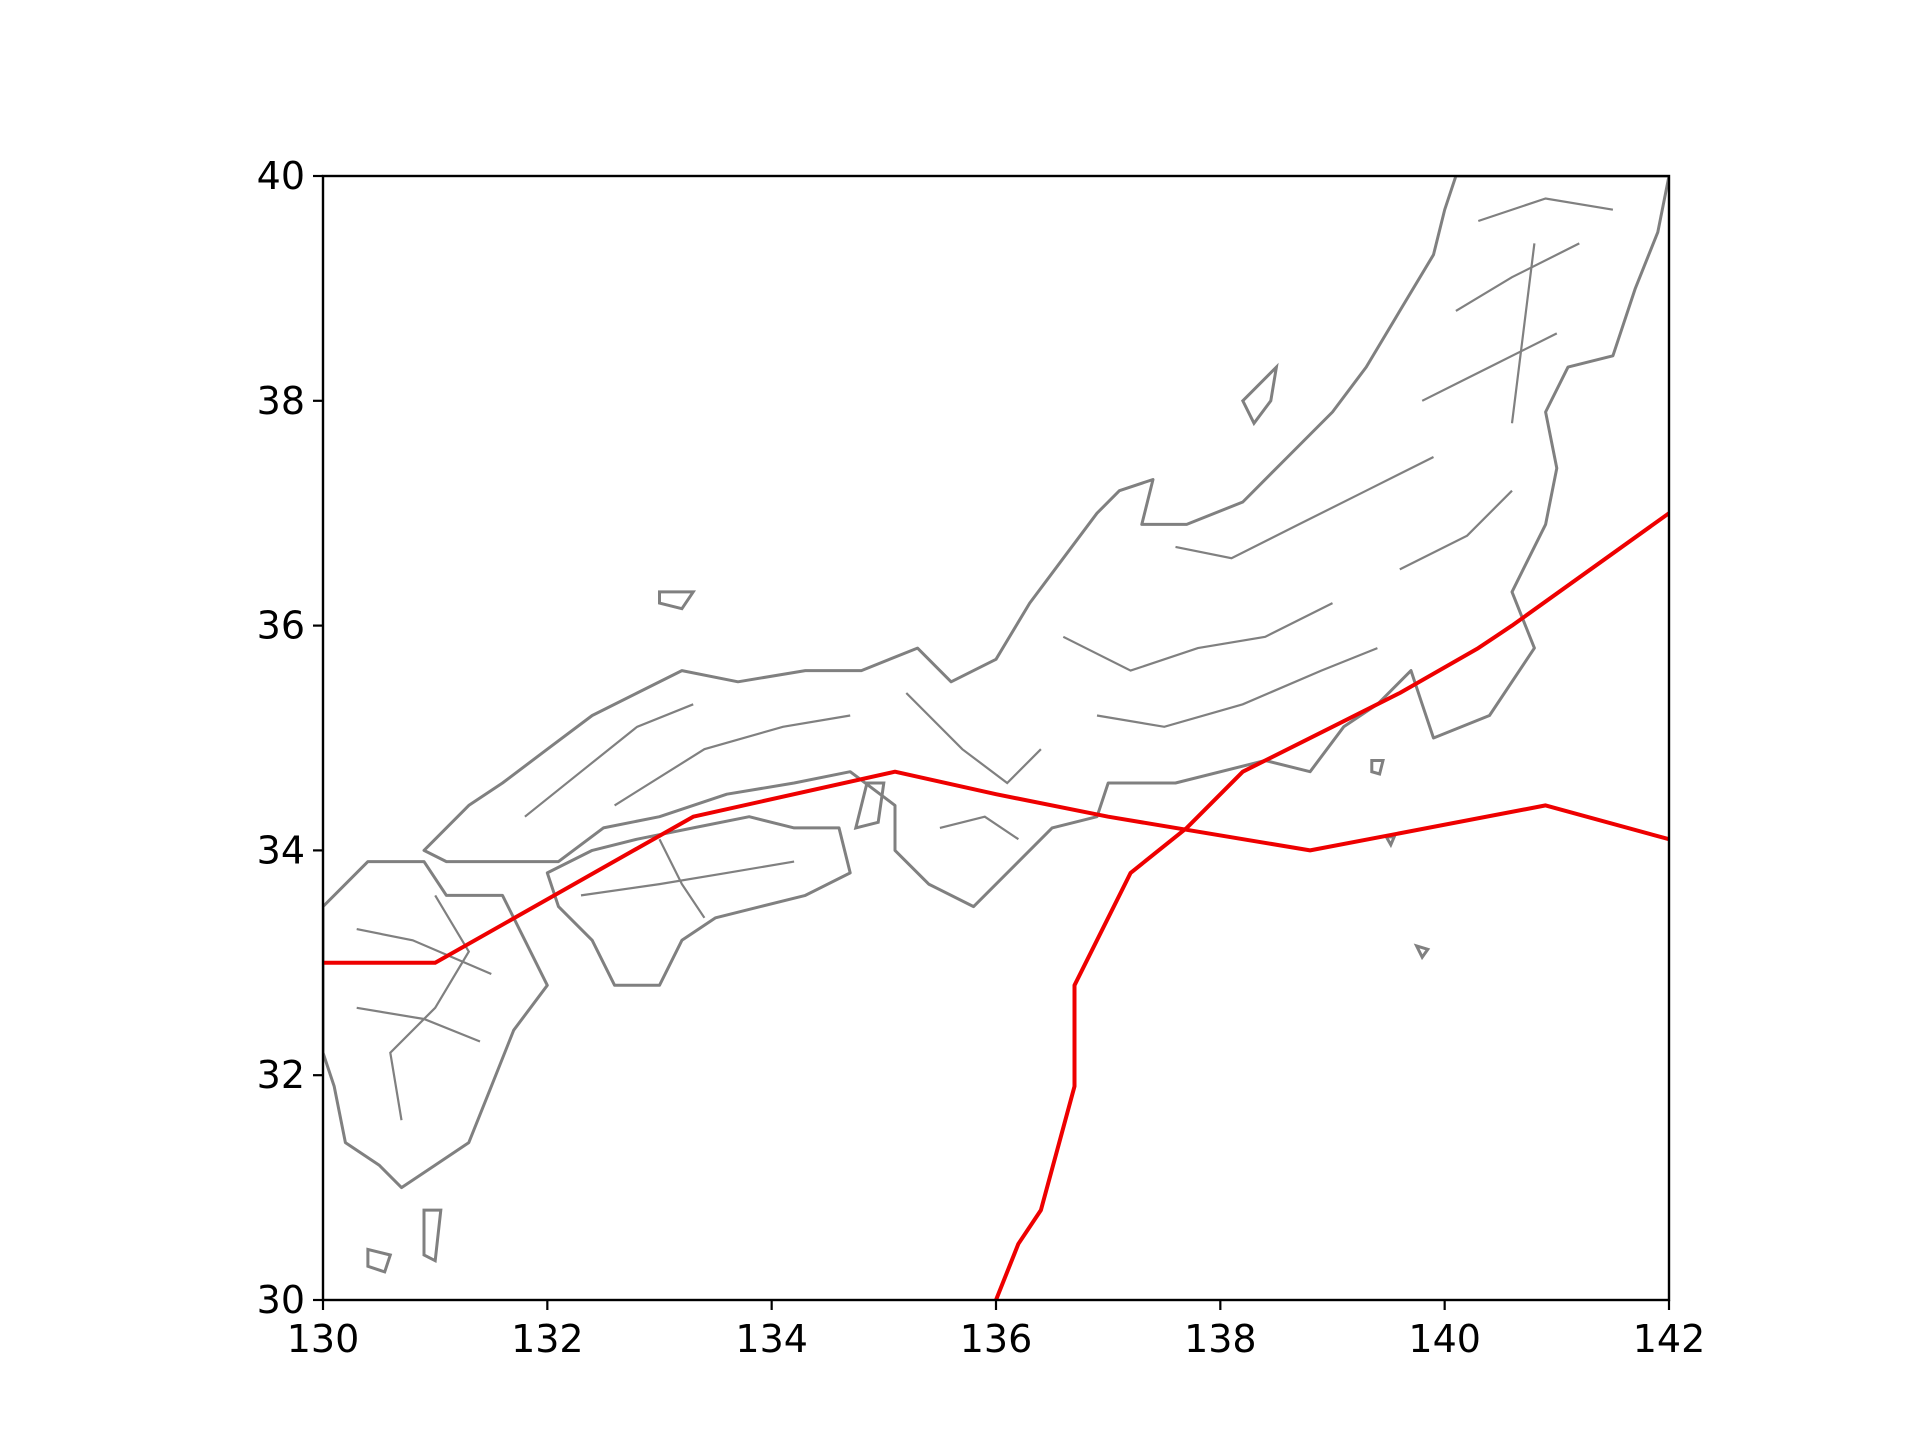 This screenshot has width=1920, height=1440. Describe the element at coordinates (281, 401) in the screenshot. I see `y-tick-label: 38` at that location.